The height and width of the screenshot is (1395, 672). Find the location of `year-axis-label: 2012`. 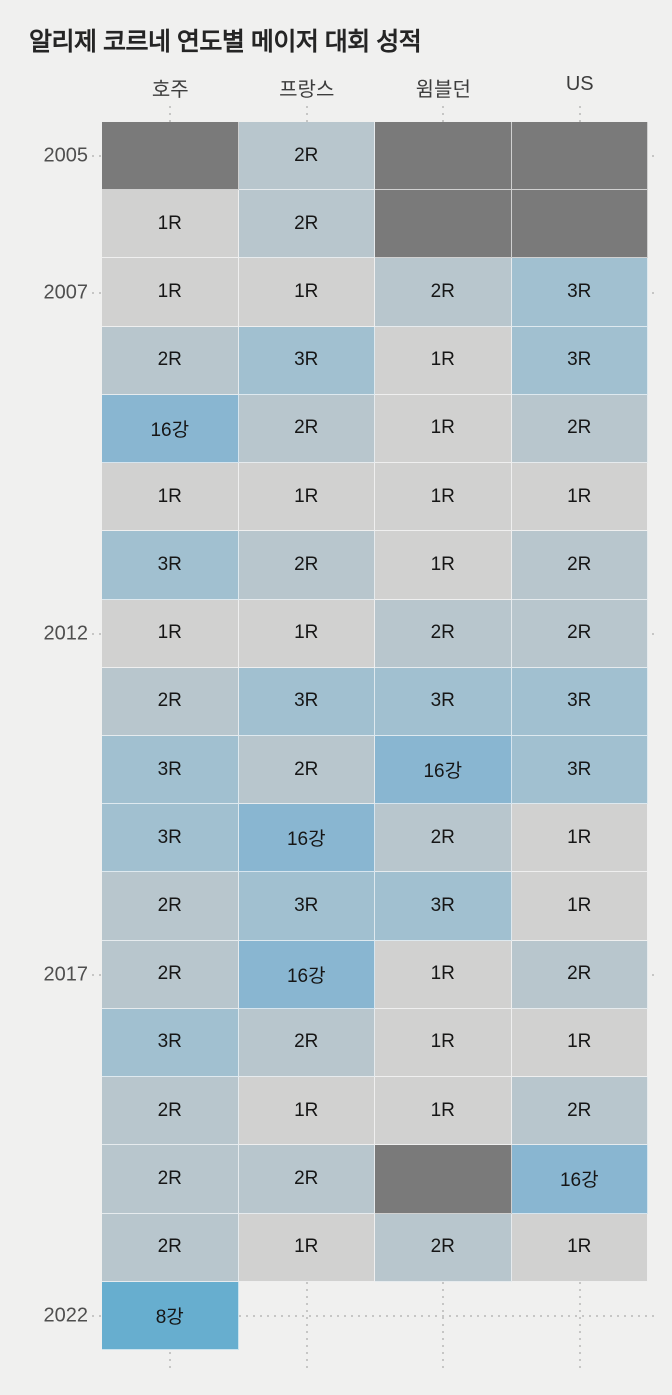

year-axis-label: 2012 is located at coordinates (66, 633).